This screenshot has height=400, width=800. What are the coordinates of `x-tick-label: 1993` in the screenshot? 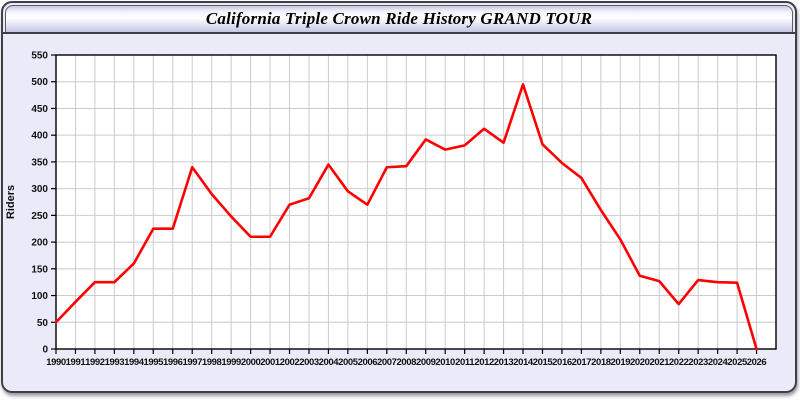 It's located at (115, 362).